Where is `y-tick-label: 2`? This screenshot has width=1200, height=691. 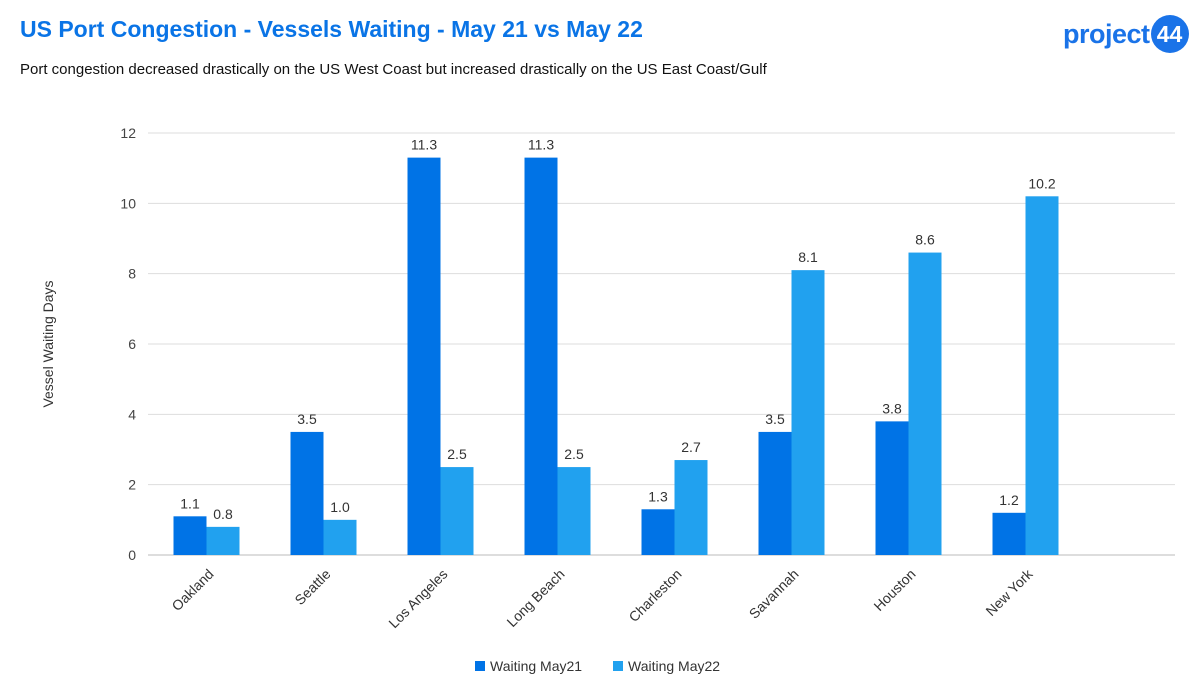
y-tick-label: 2 is located at coordinates (132, 485).